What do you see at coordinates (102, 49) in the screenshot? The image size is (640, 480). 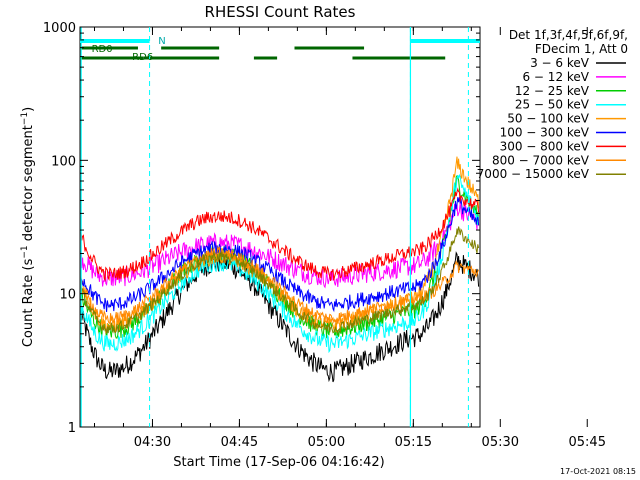 I see `rd0-label: RD0` at bounding box center [102, 49].